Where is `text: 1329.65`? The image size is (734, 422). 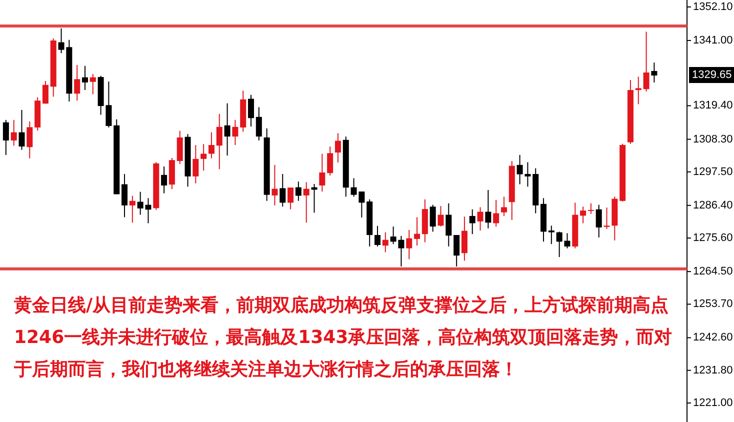 text: 1329.65 is located at coordinates (712, 75).